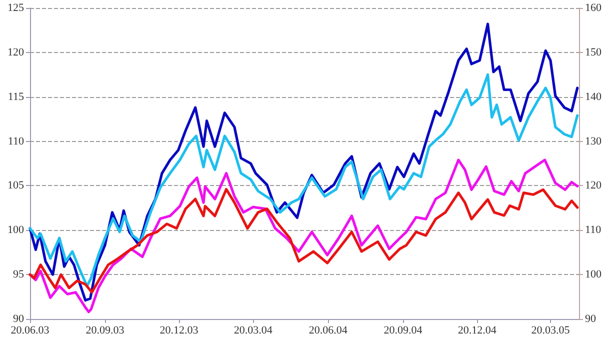  What do you see at coordinates (593, 230) in the screenshot?
I see `y2-tick-label: 110` at bounding box center [593, 230].